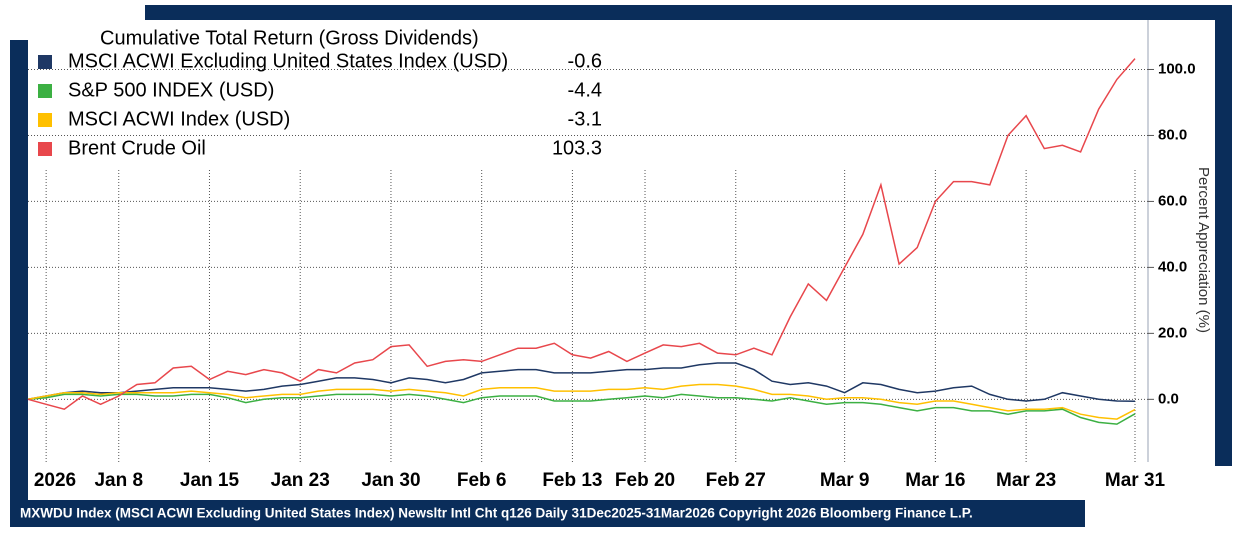 The width and height of the screenshot is (1240, 534). What do you see at coordinates (845, 480) in the screenshot?
I see `x-tick-label: Mar 9` at bounding box center [845, 480].